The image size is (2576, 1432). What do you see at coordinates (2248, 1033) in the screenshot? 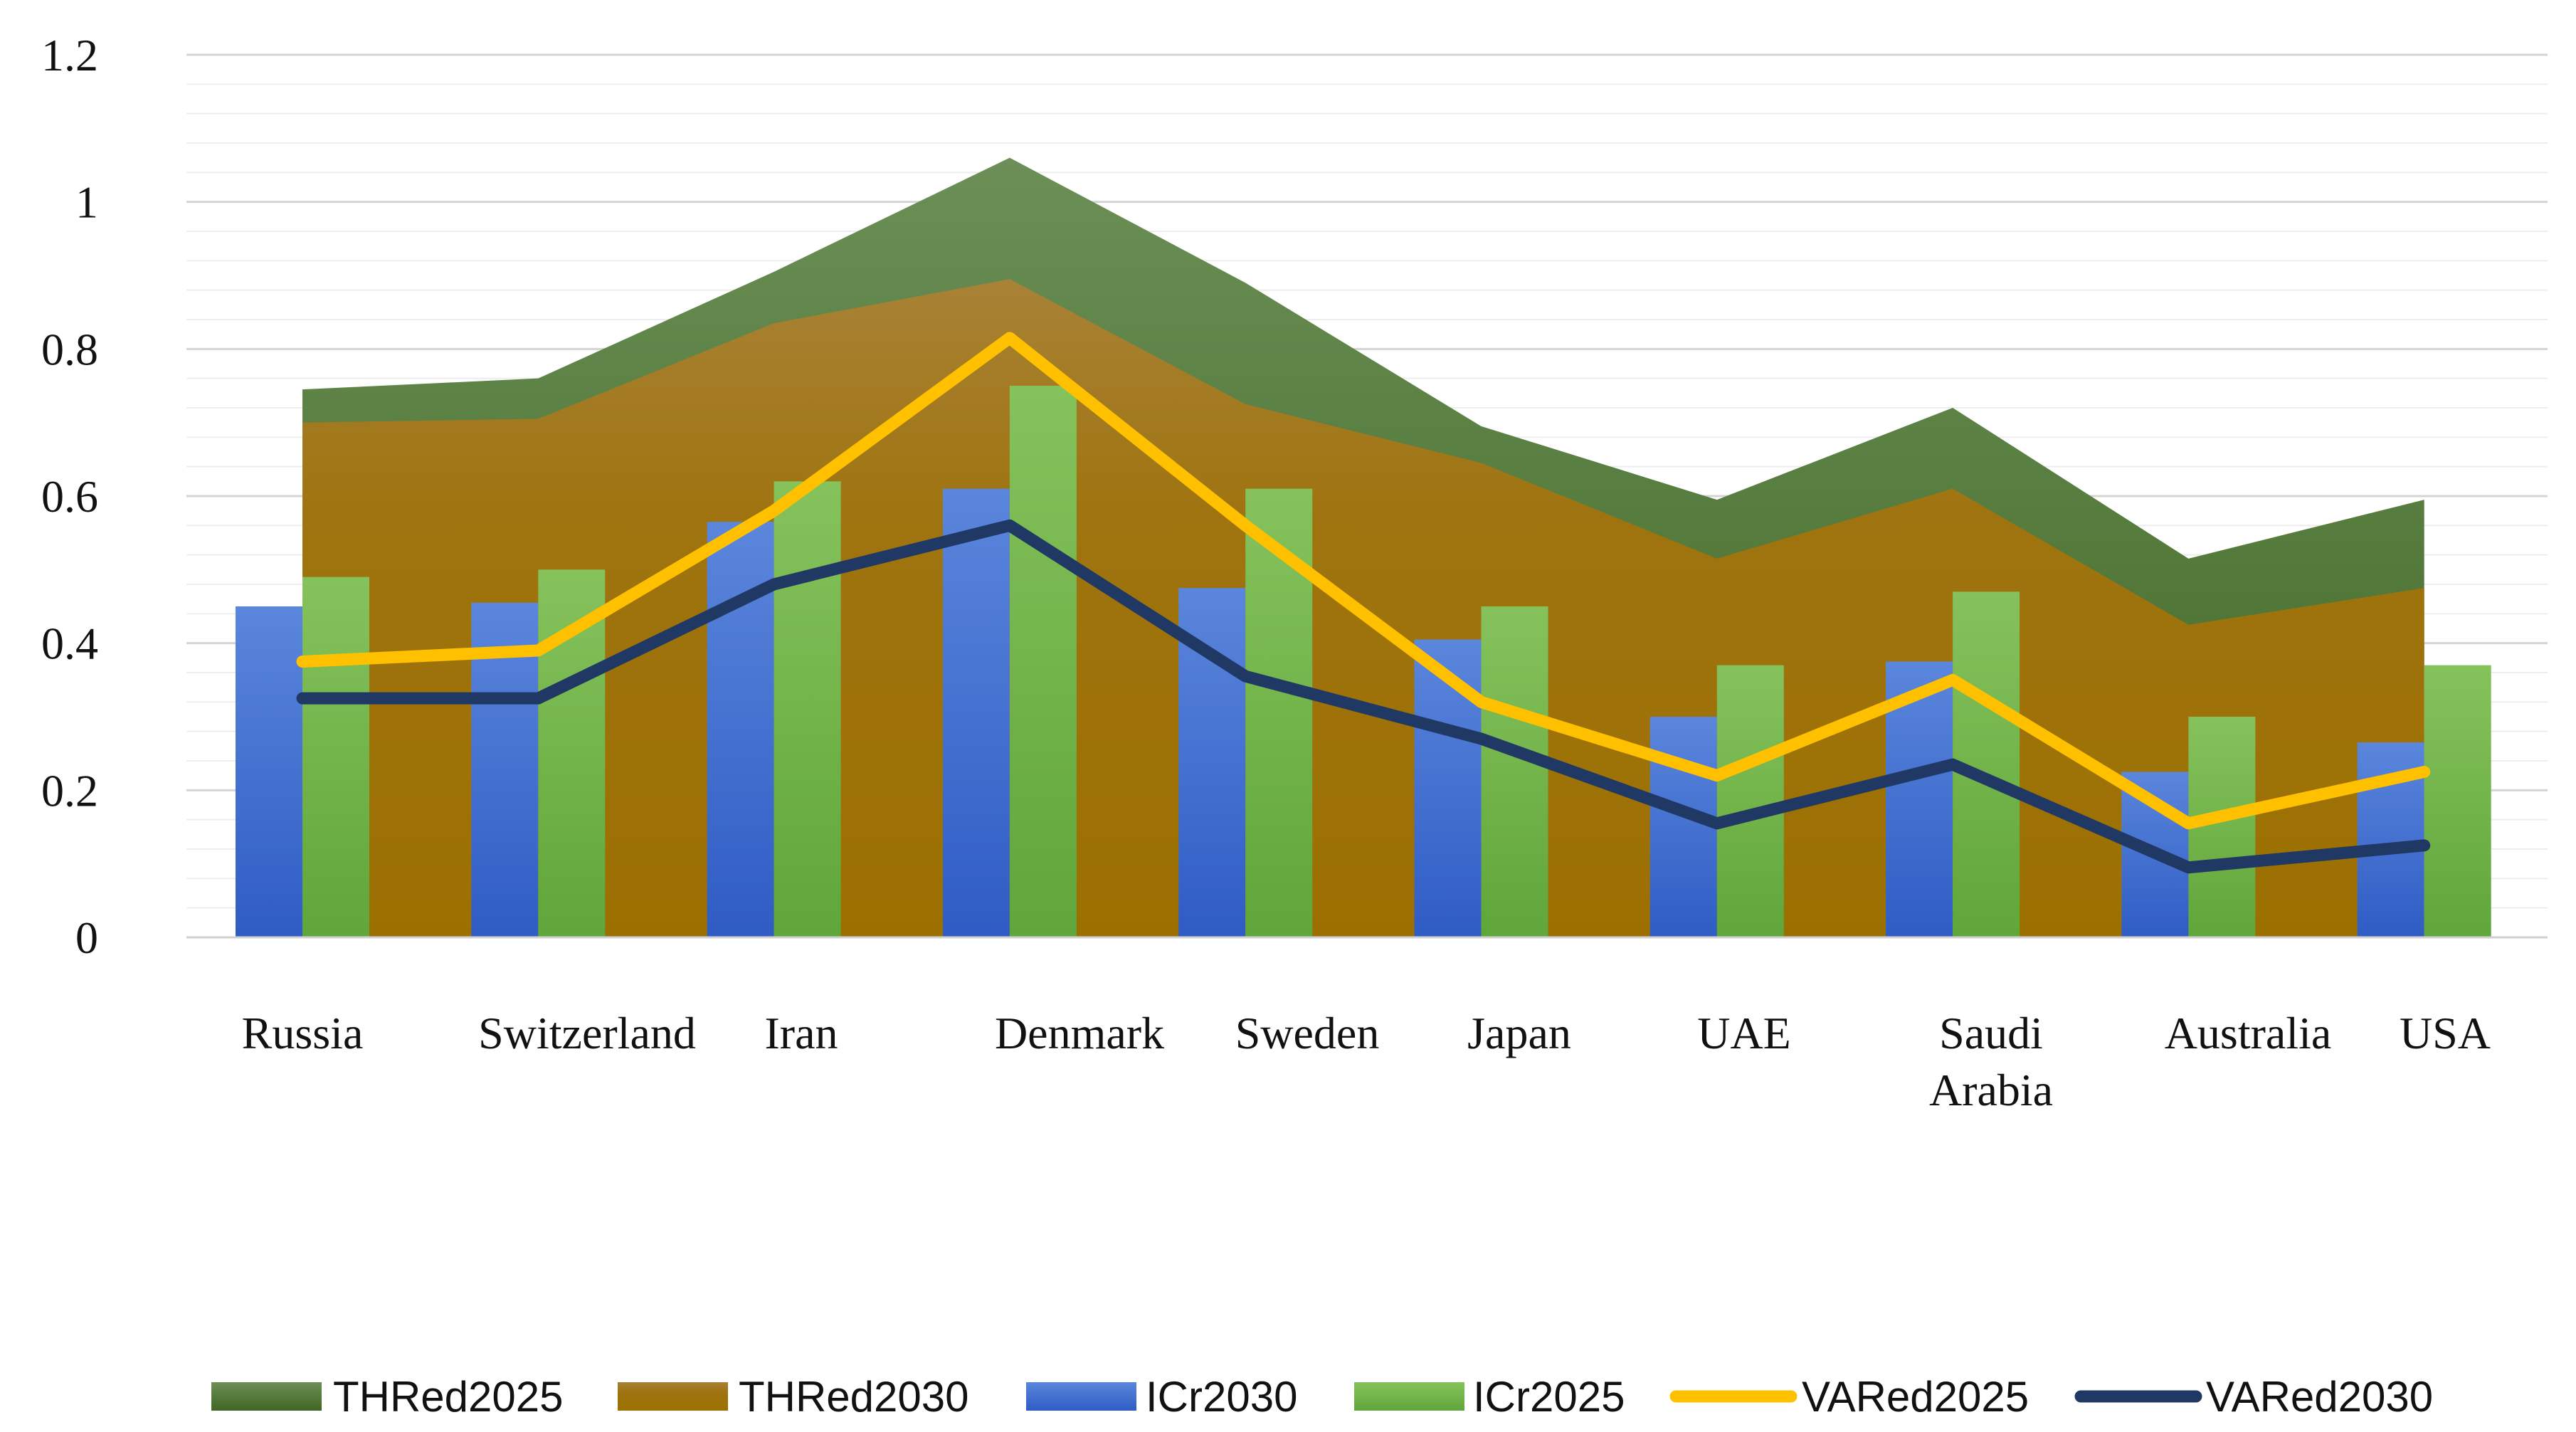
I see `x-tick-label: Australia` at bounding box center [2248, 1033].